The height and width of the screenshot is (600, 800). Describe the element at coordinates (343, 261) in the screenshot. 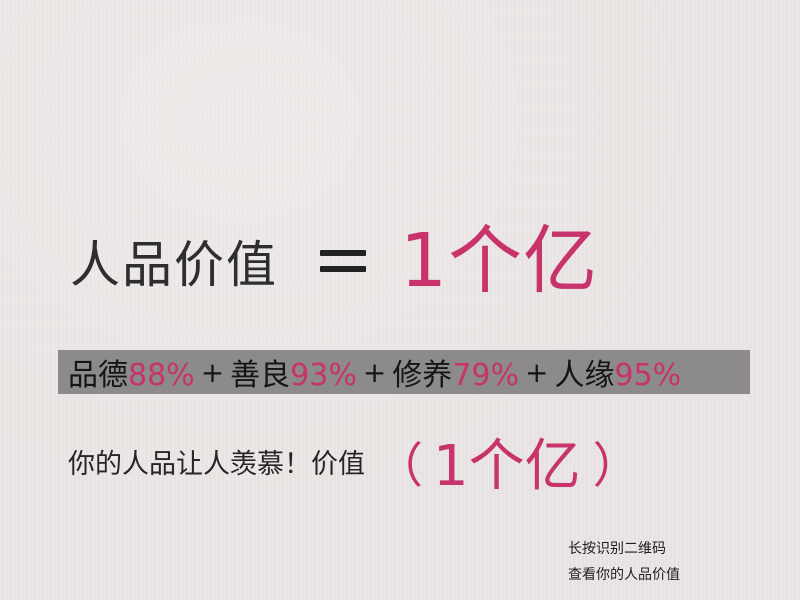

I see `equals-icon` at that location.